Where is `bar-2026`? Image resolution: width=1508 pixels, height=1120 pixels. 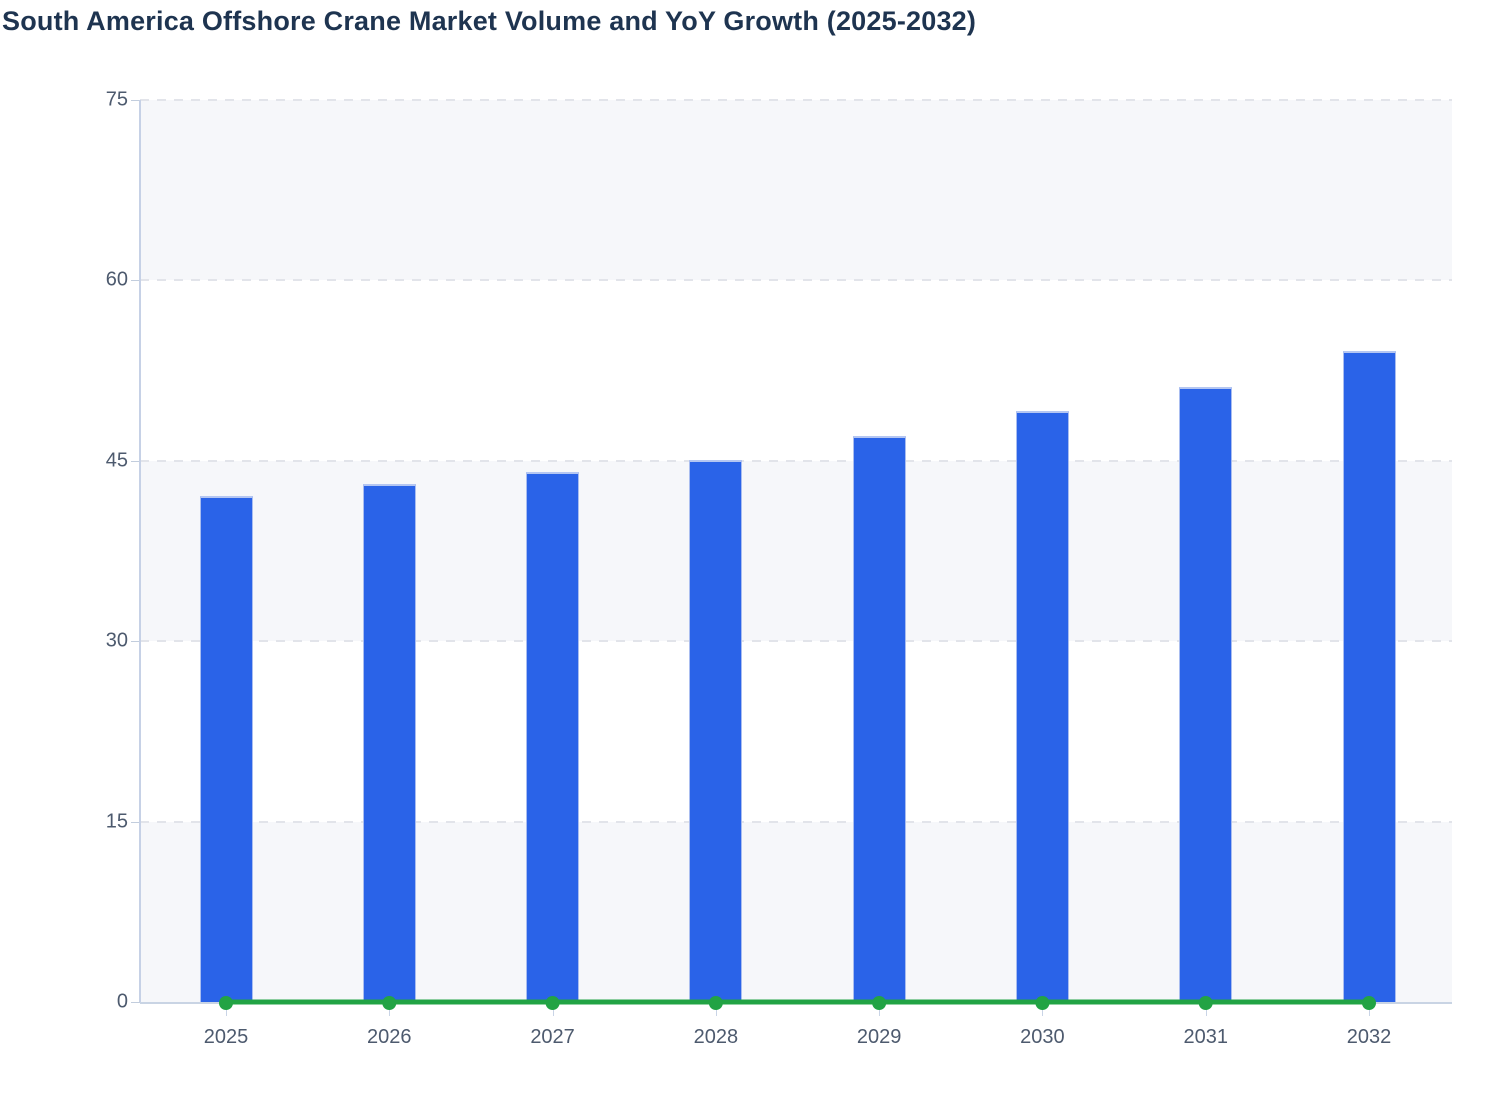 bar-2026 is located at coordinates (389, 742).